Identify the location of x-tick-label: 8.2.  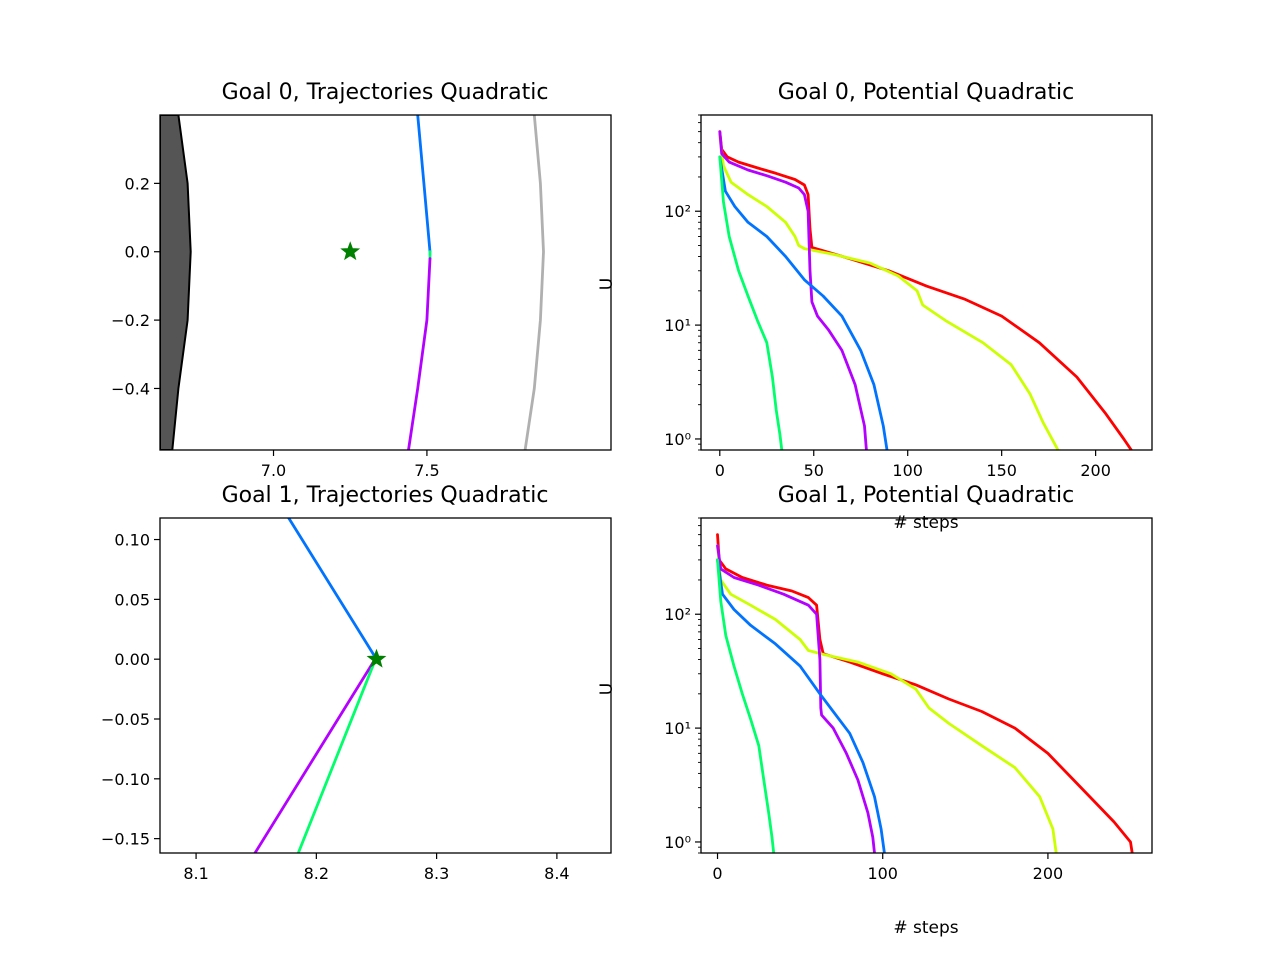
(316, 873).